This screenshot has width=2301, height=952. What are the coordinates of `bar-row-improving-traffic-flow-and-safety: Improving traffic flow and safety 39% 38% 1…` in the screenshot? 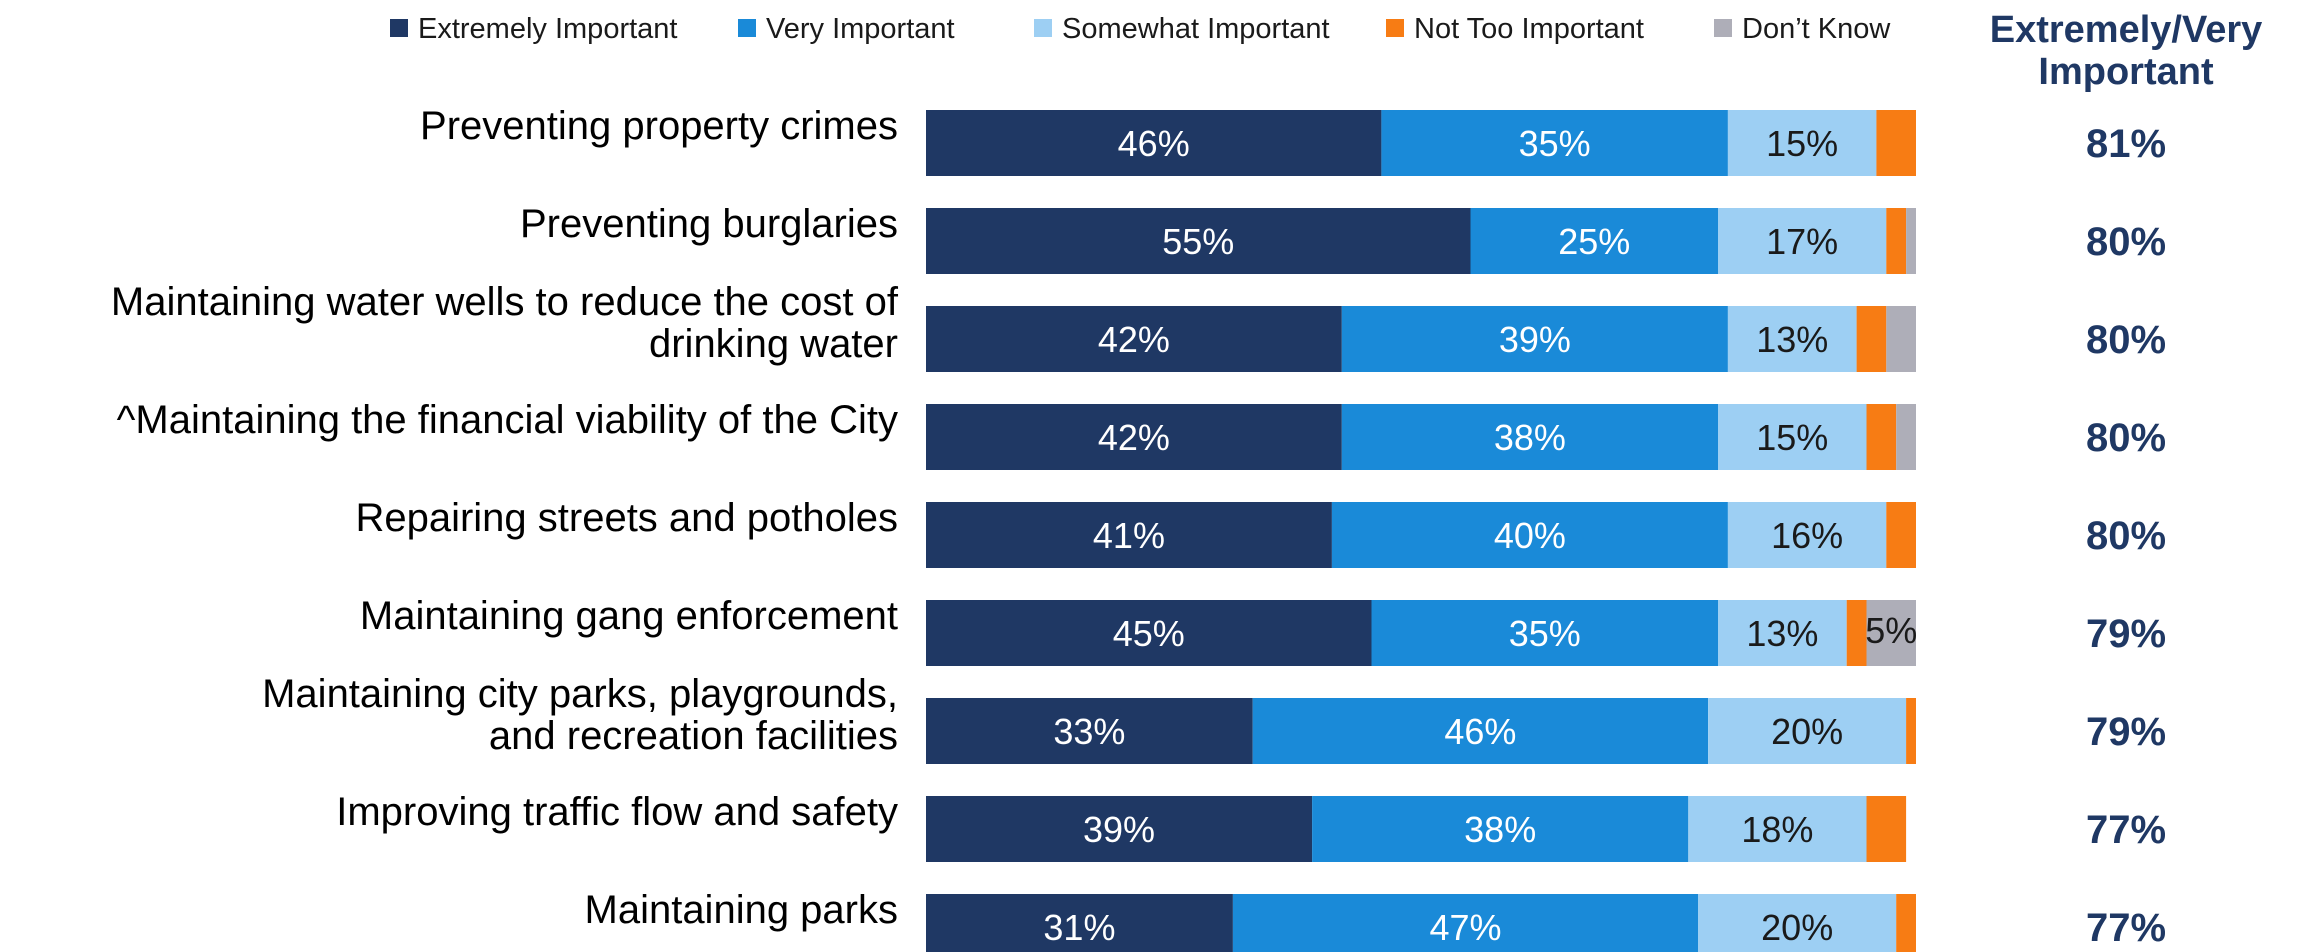 It's located at (1251, 826).